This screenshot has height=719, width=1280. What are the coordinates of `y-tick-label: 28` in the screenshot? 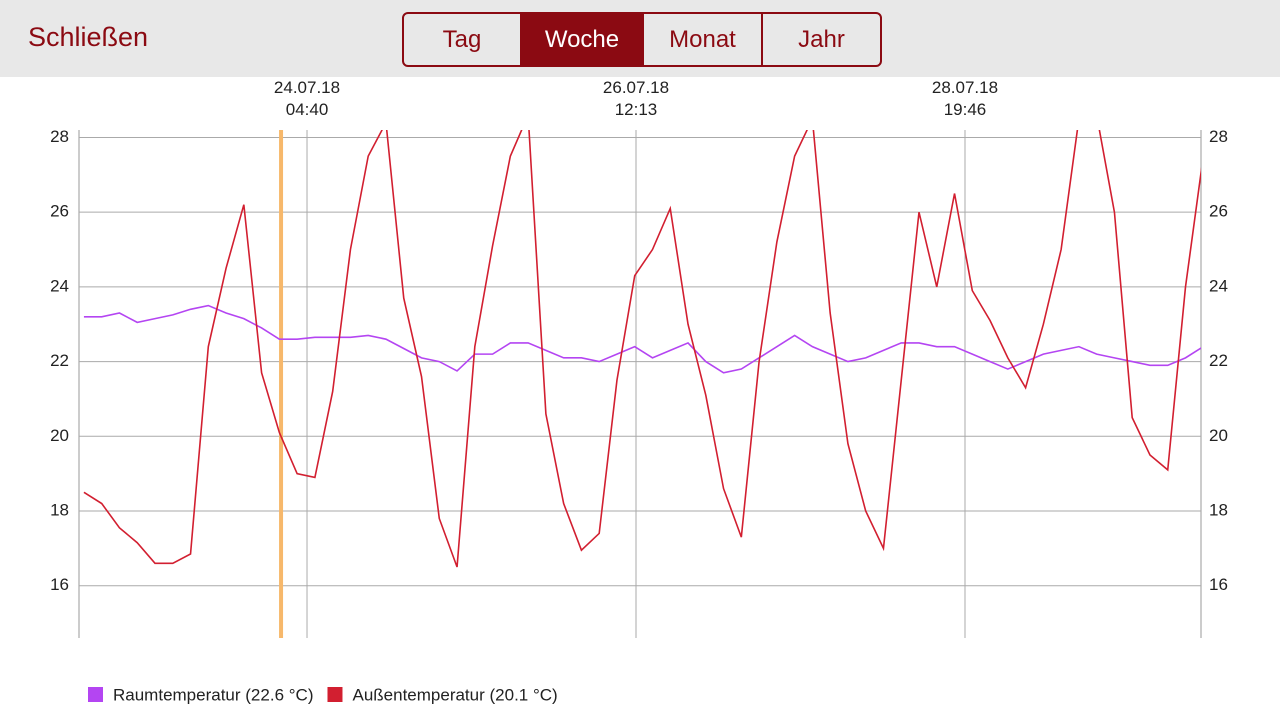 It's located at (59, 136).